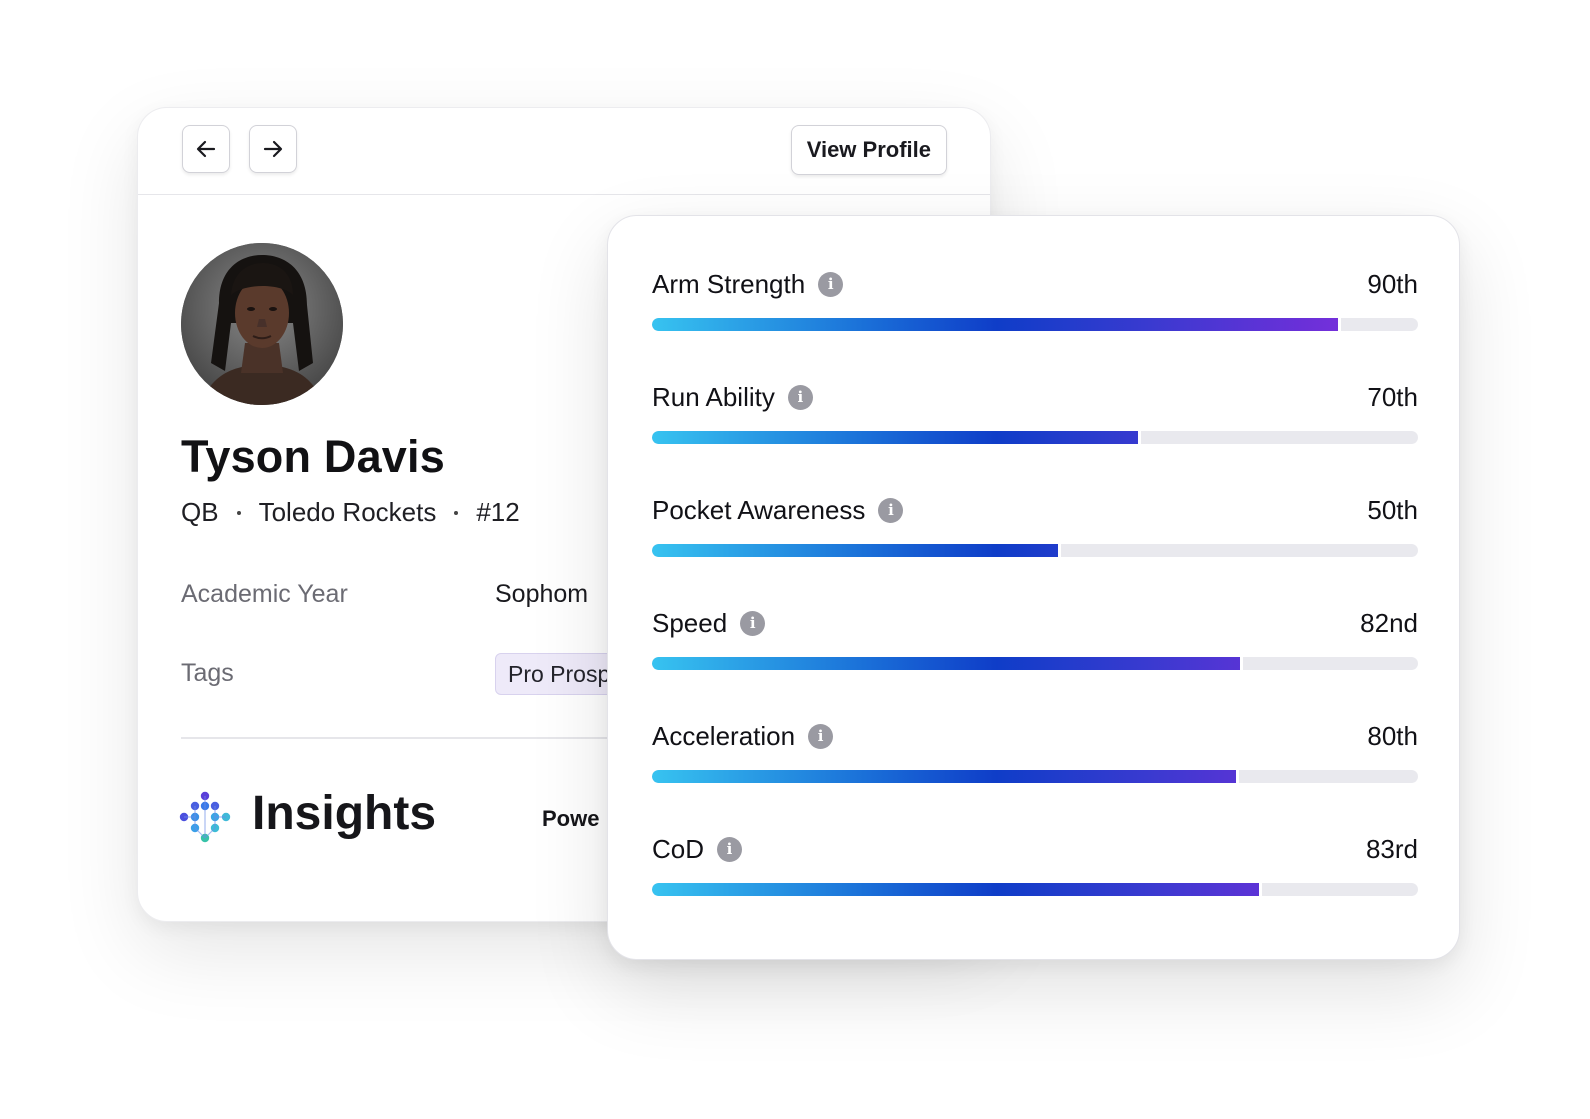 The image size is (1590, 1119). Describe the element at coordinates (1391, 849) in the screenshot. I see `metric-percentile: 83rd` at that location.